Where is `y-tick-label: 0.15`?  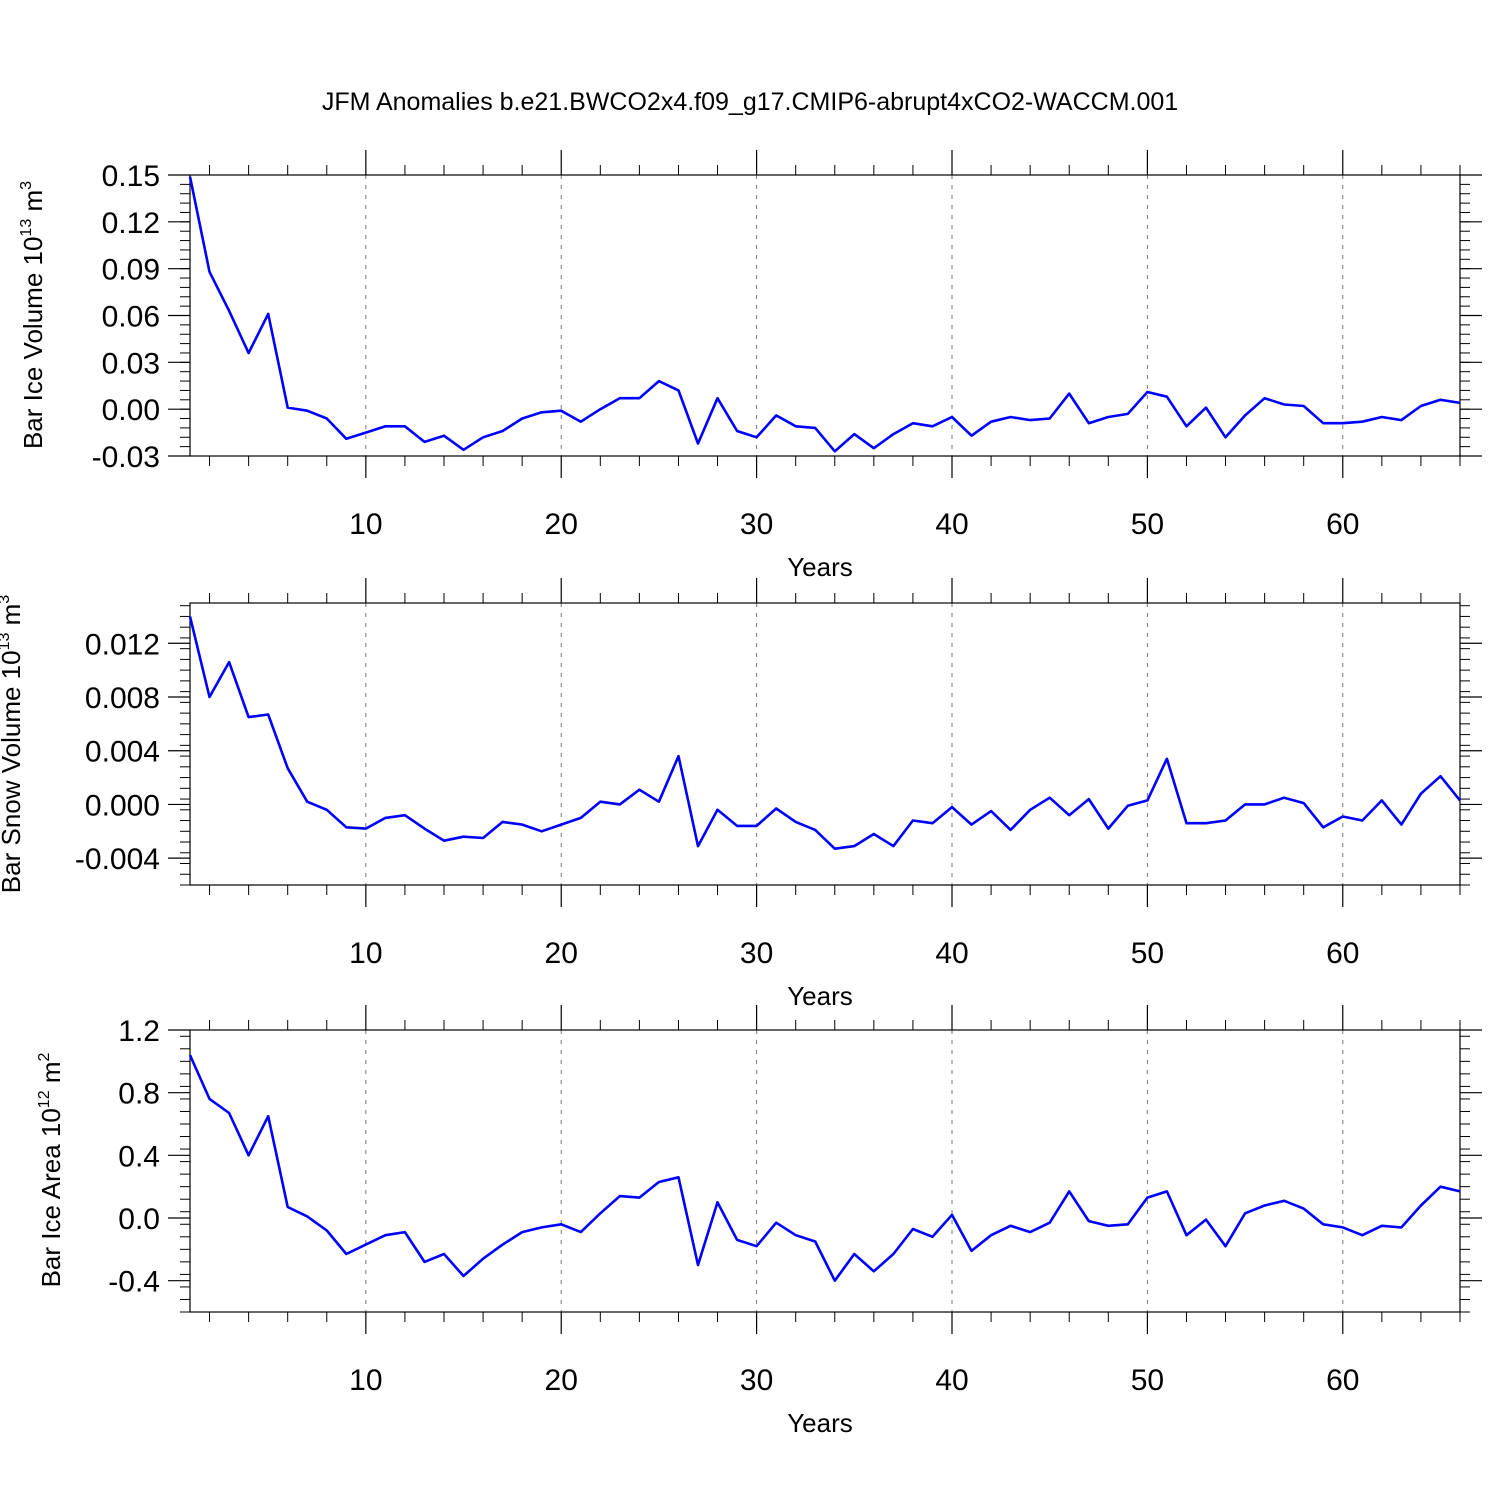 y-tick-label: 0.15 is located at coordinates (131, 176).